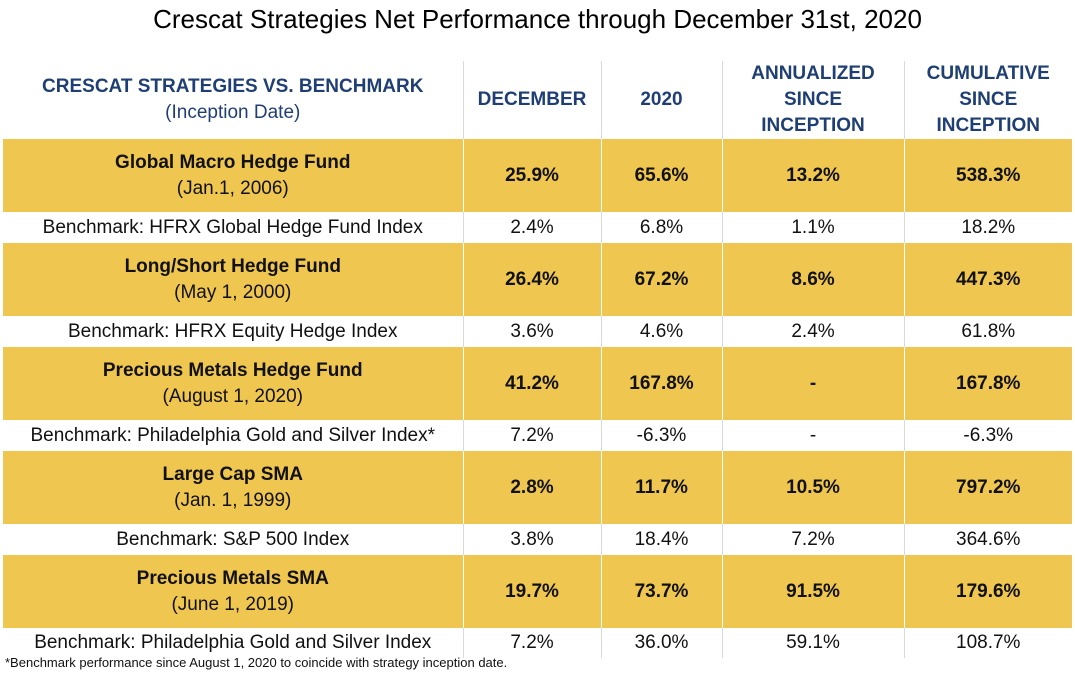 The height and width of the screenshot is (696, 1075). What do you see at coordinates (531, 383) in the screenshot?
I see `fund-december-value: 41.2%` at bounding box center [531, 383].